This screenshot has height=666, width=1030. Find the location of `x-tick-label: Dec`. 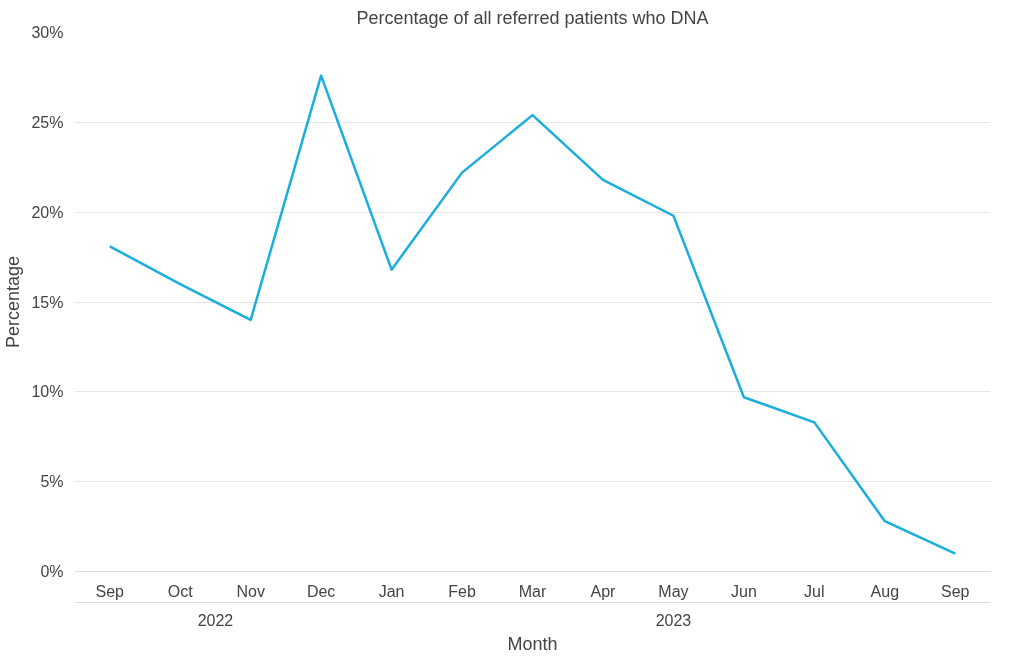

x-tick-label: Dec is located at coordinates (321, 591).